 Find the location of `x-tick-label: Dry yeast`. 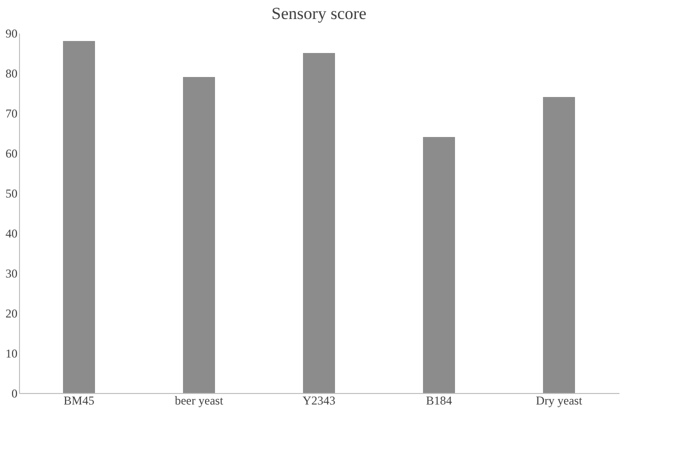

x-tick-label: Dry yeast is located at coordinates (559, 401).